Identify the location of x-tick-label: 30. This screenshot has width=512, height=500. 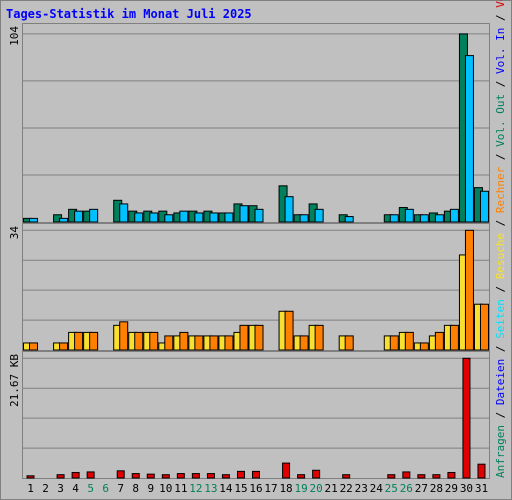
(466, 488).